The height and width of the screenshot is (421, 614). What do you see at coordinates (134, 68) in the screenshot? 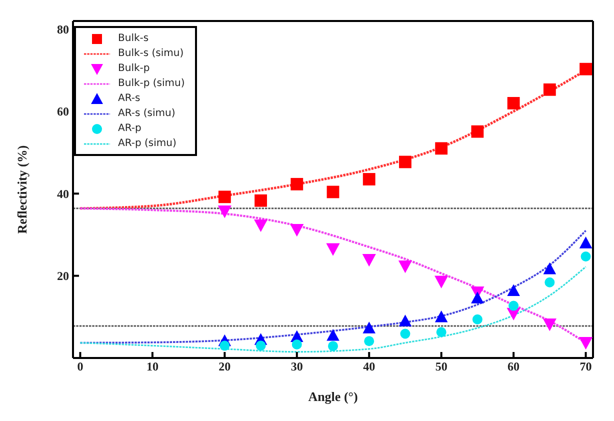
I see `legend-label: Bulk-p` at bounding box center [134, 68].